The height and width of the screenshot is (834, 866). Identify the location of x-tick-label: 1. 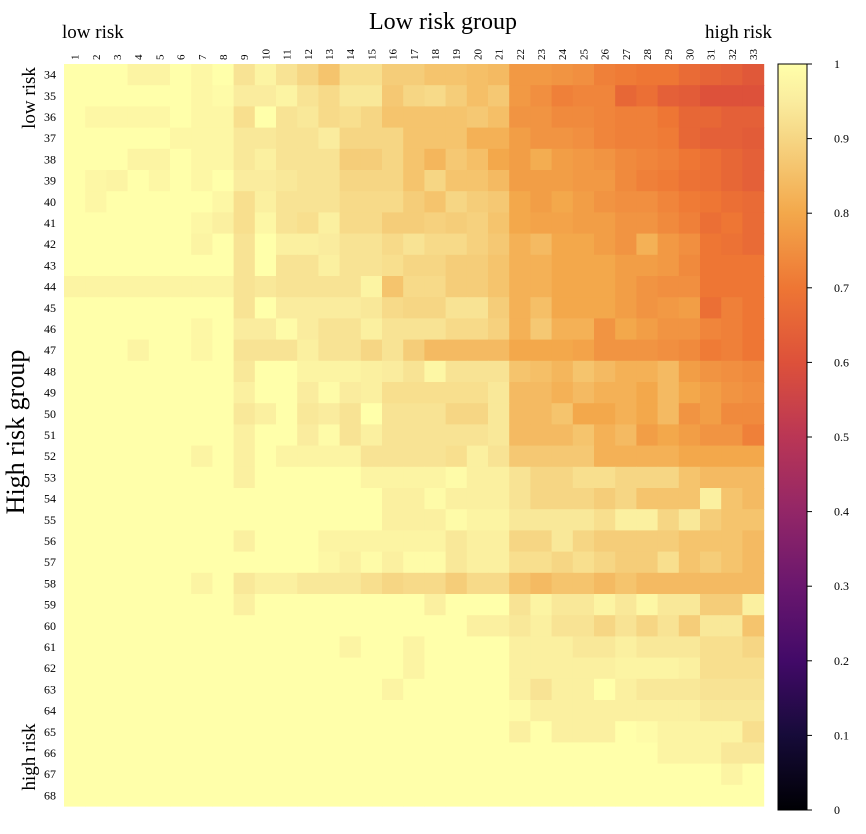
(76, 58).